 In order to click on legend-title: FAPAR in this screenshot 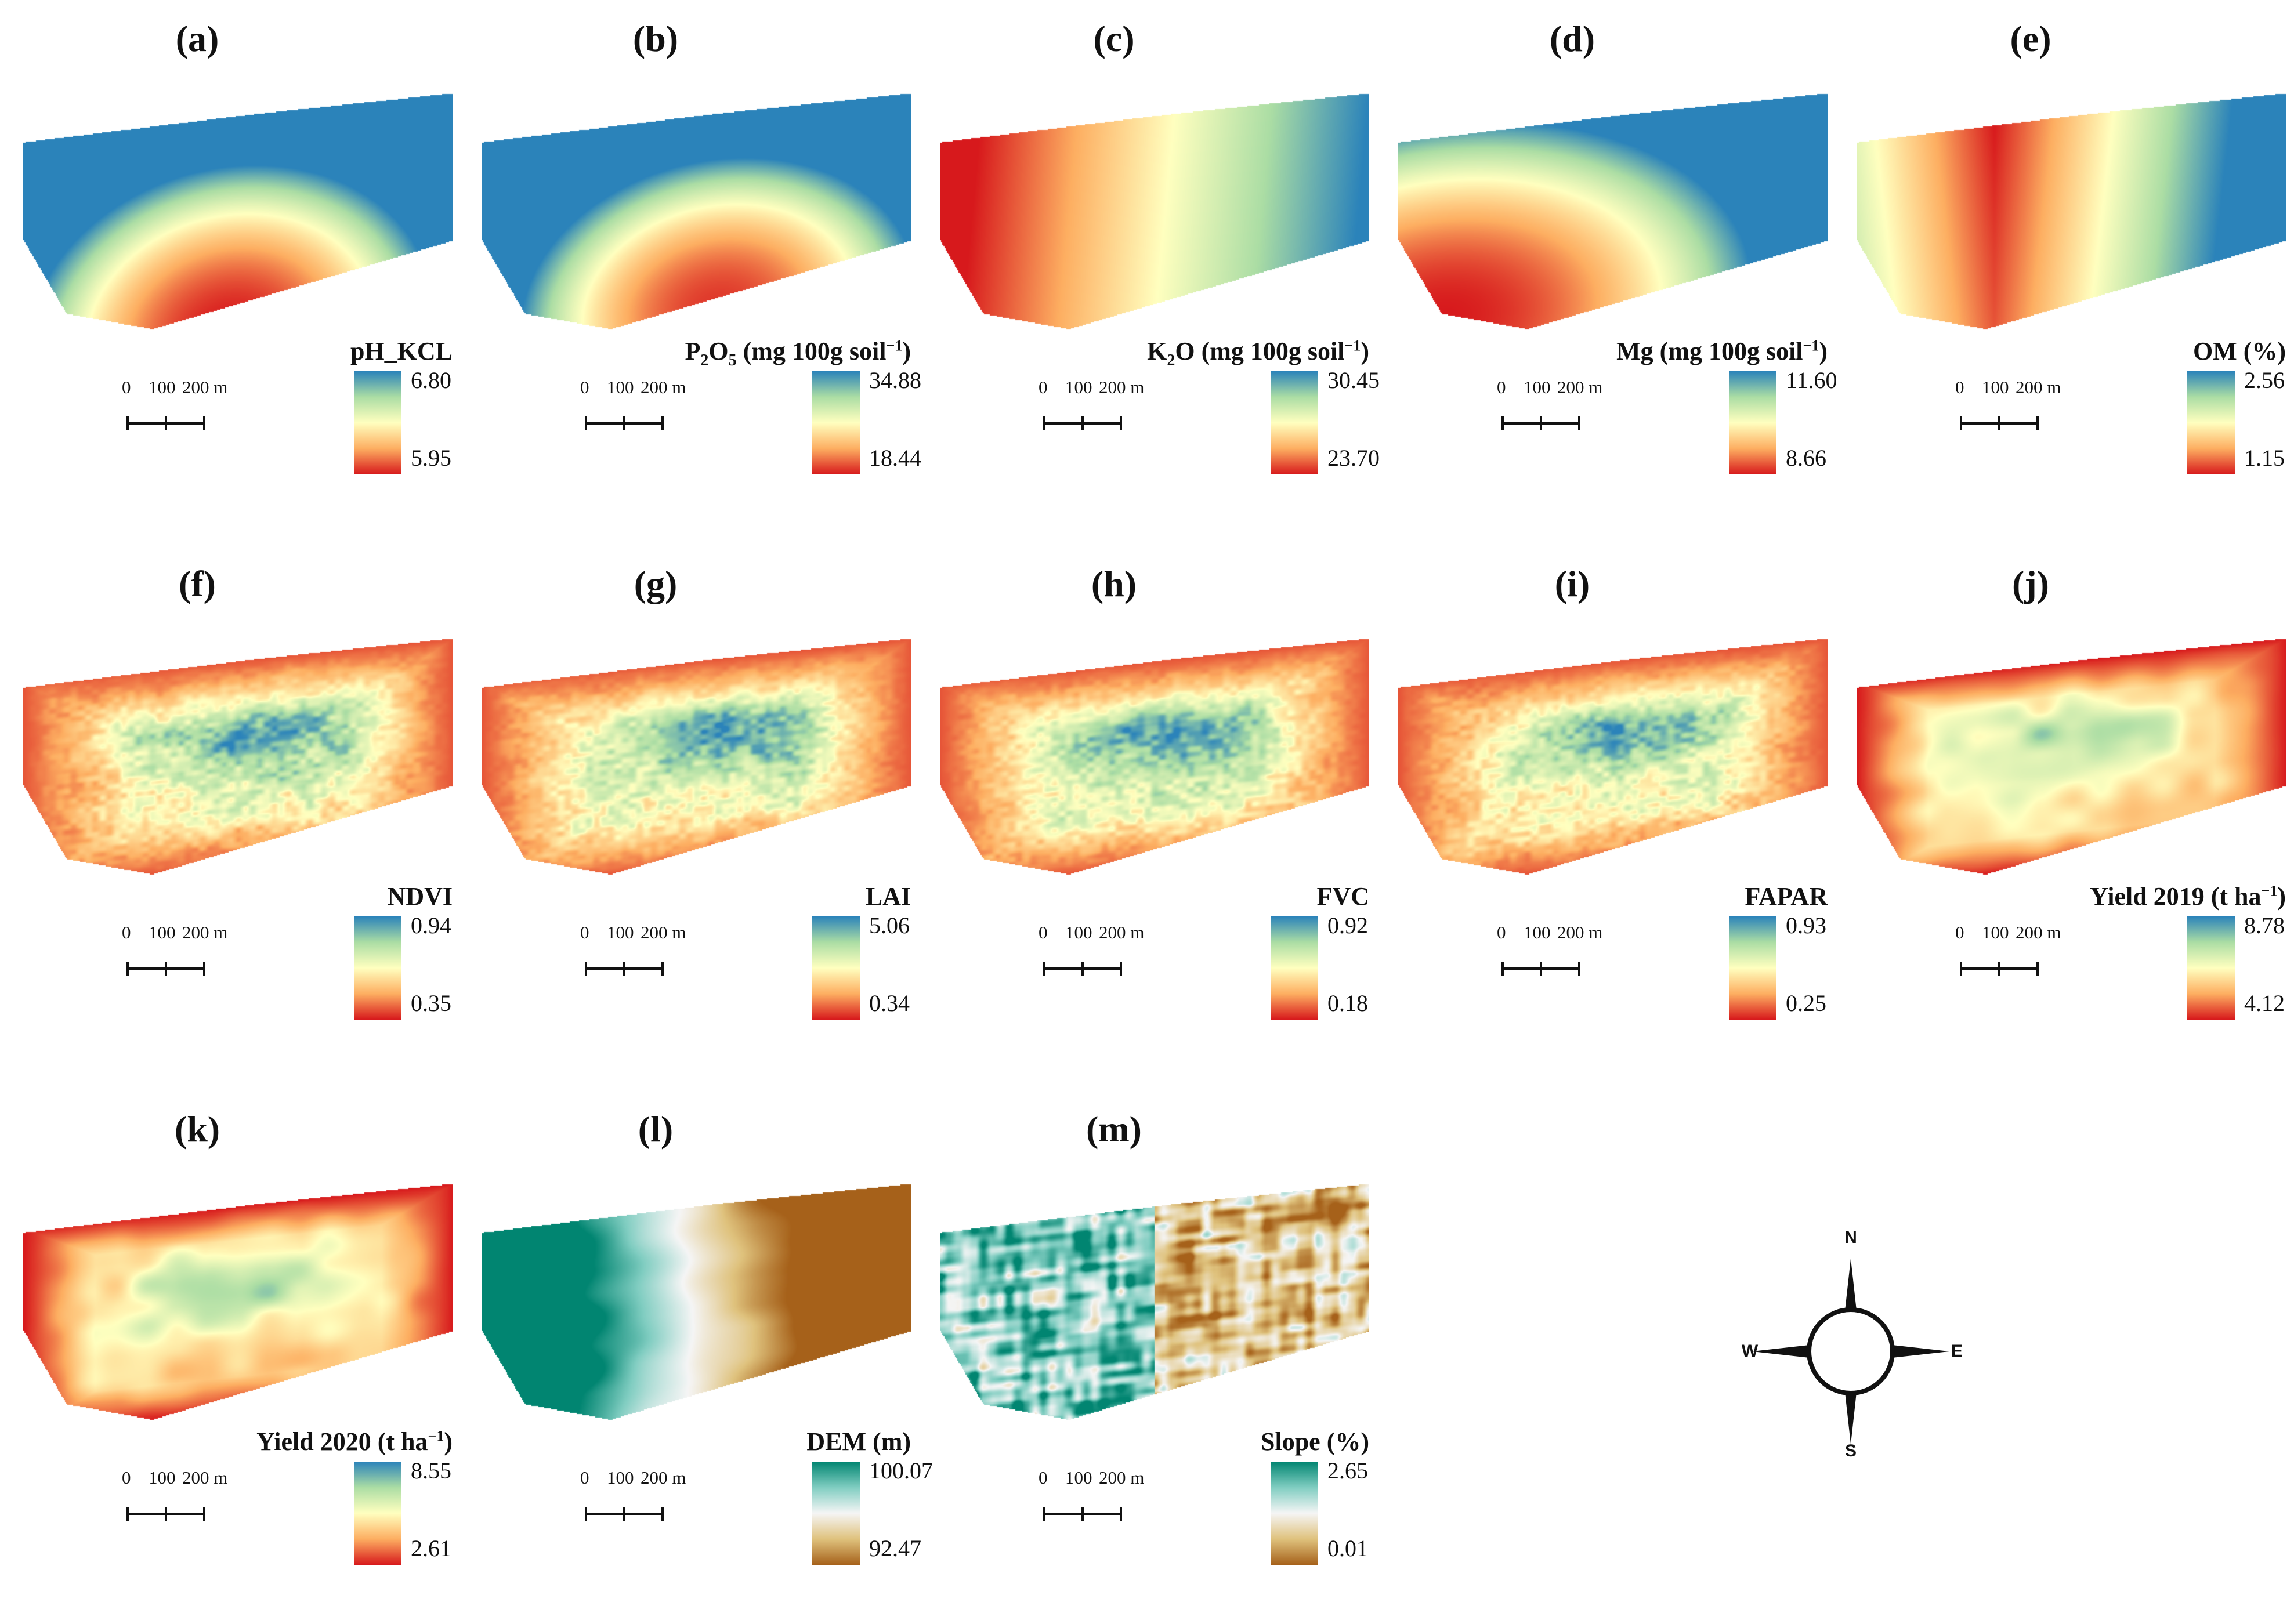, I will do `click(1786, 896)`.